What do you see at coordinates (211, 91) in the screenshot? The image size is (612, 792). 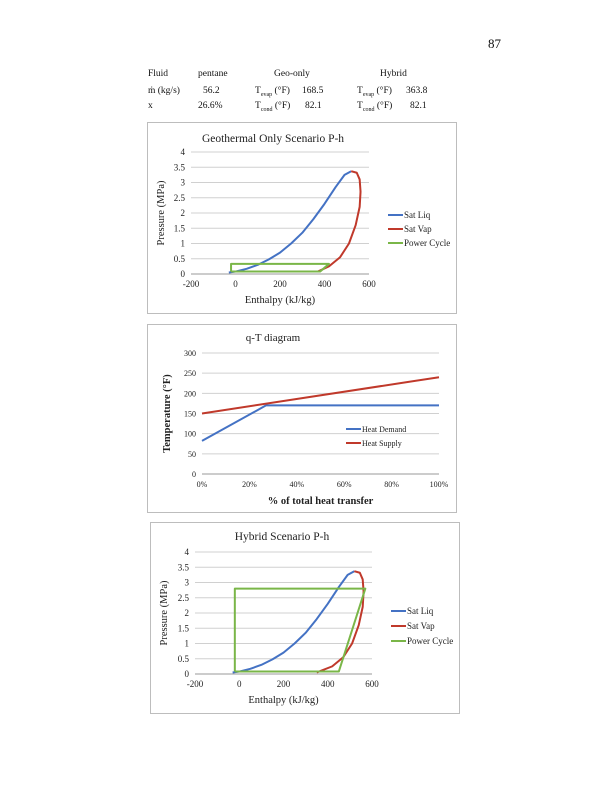 I see `cell-mdot-value: 56.2` at bounding box center [211, 91].